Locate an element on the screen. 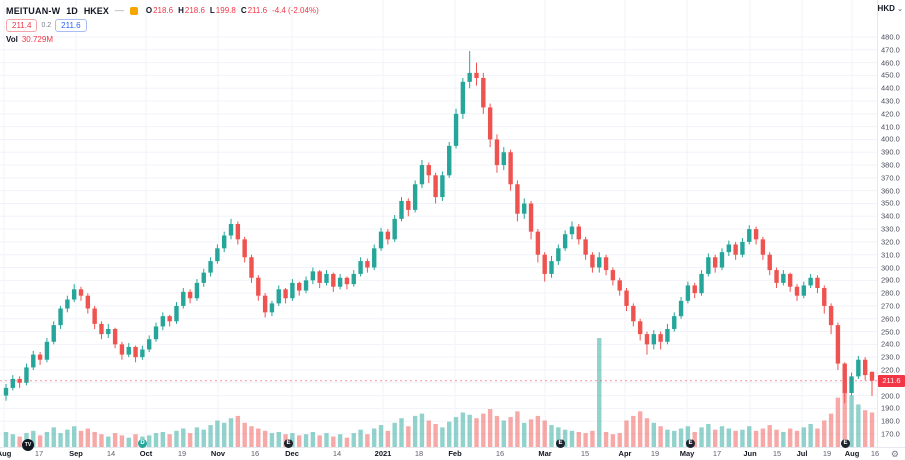 The image size is (905, 460). price-tick: 280.0 is located at coordinates (890, 293).